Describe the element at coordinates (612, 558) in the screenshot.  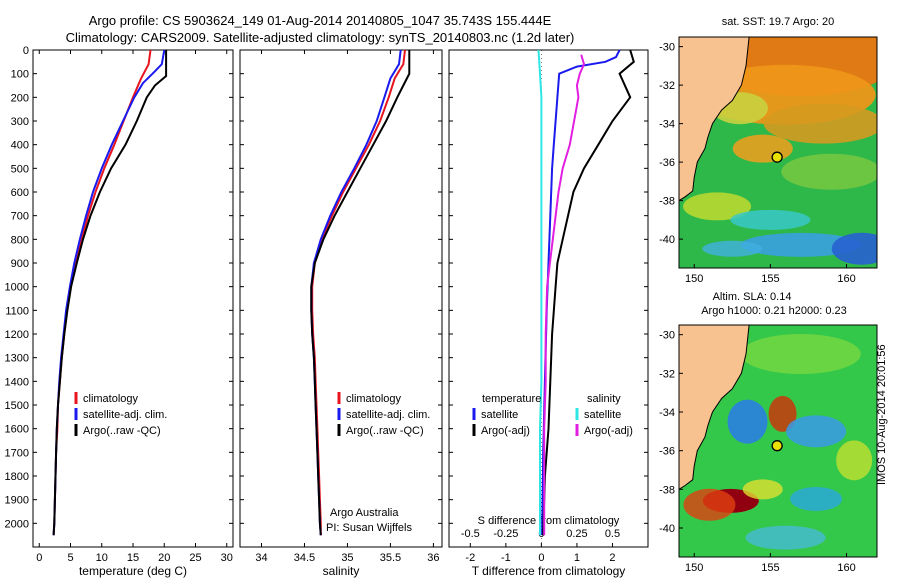
I see `x-tick-label: 2` at that location.